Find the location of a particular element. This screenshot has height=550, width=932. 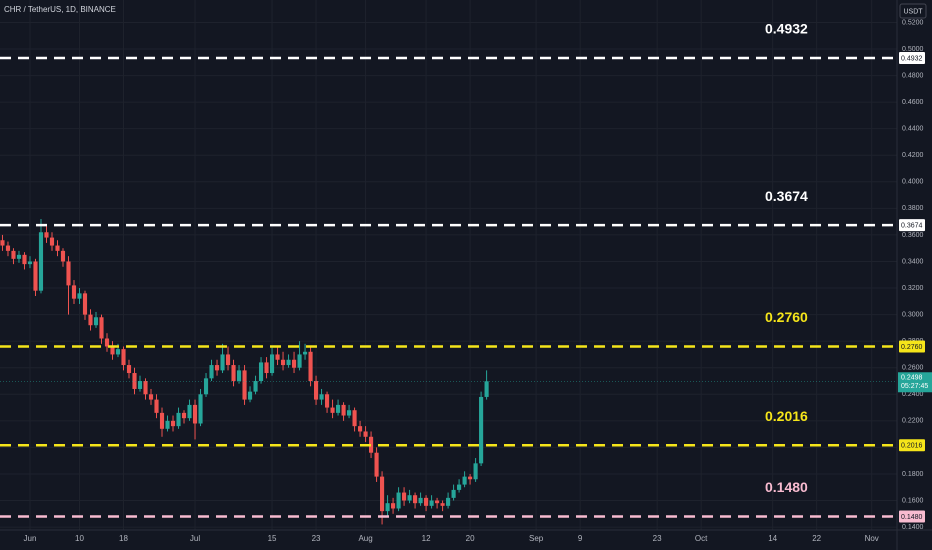

y-tick-label: 0.5200 is located at coordinates (913, 22).